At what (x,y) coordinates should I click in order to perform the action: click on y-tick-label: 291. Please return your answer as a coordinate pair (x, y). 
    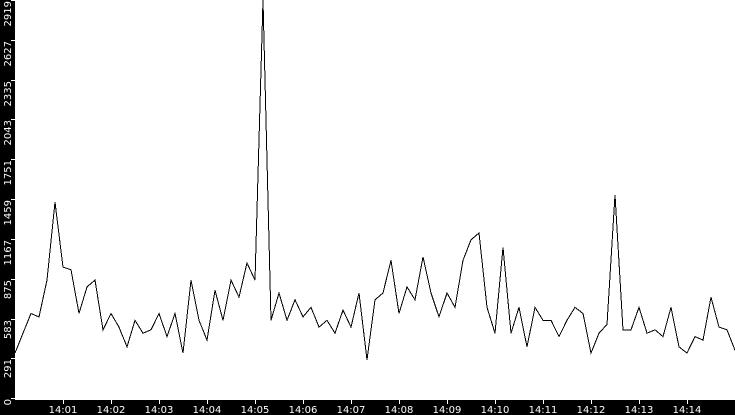
    Looking at the image, I should click on (8, 368).